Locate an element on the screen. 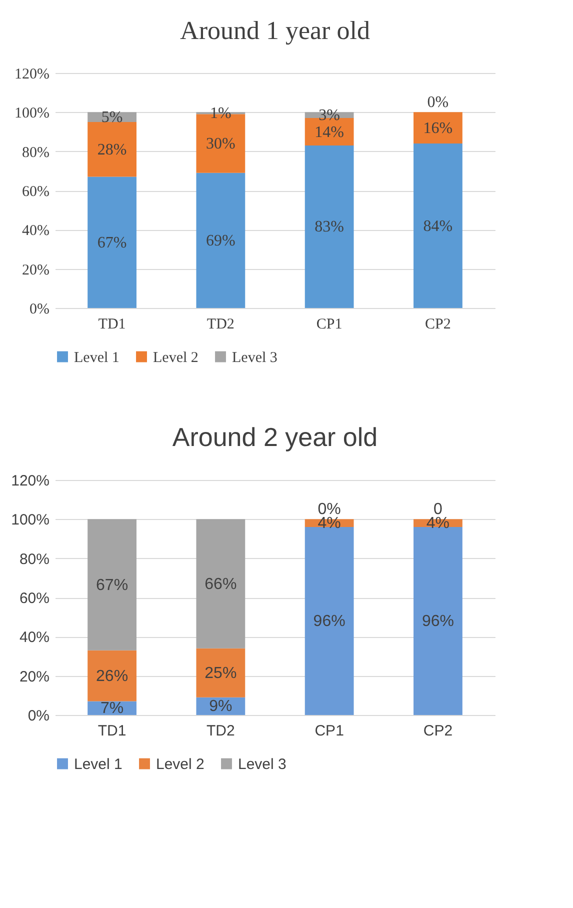 The image size is (573, 908). data-label: 66% is located at coordinates (220, 584).